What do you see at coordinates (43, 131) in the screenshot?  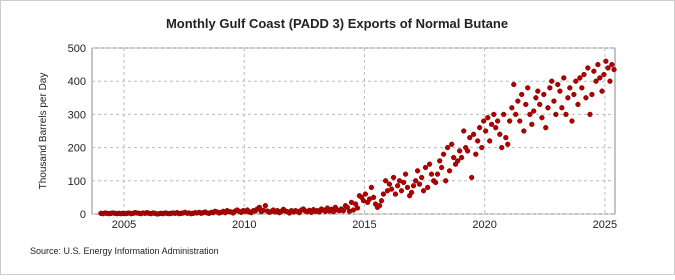 I see `y-axis-label: Thousand Barrels per Day` at bounding box center [43, 131].